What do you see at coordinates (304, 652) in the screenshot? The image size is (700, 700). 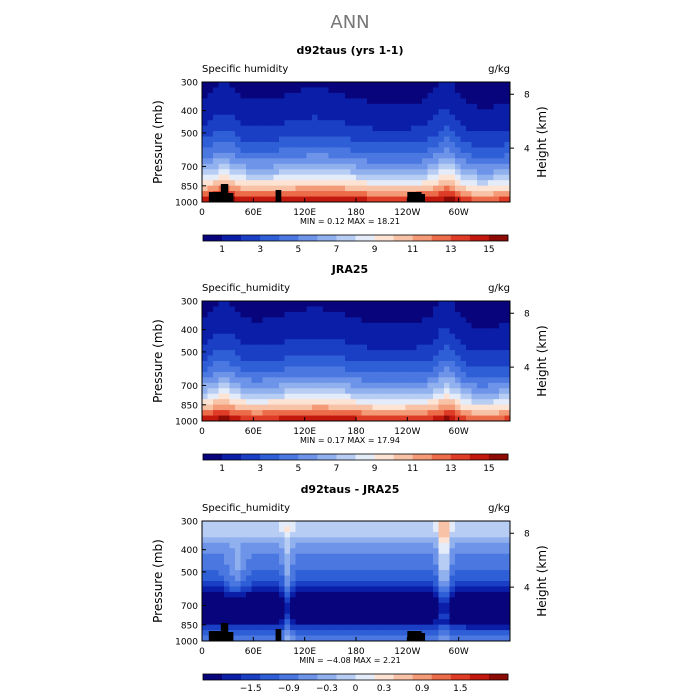 I see `x-tick-label: 120E` at bounding box center [304, 652].